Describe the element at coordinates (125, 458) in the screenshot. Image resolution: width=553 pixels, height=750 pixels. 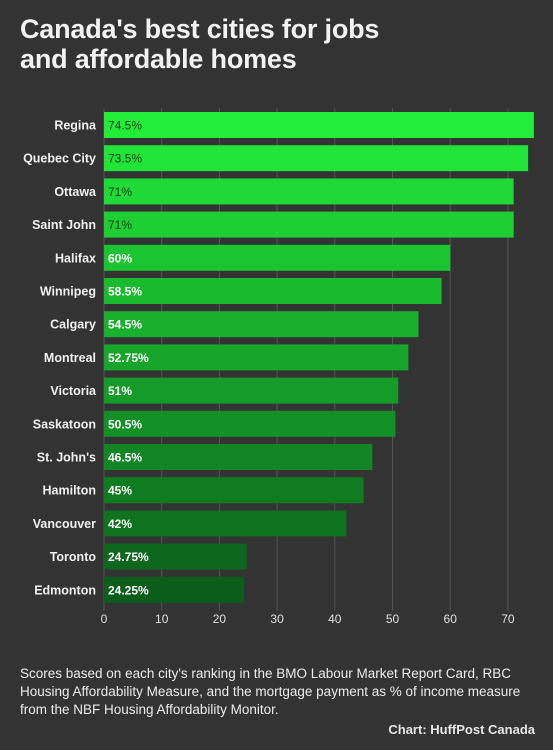
I see `data-label: 46.5%` at that location.